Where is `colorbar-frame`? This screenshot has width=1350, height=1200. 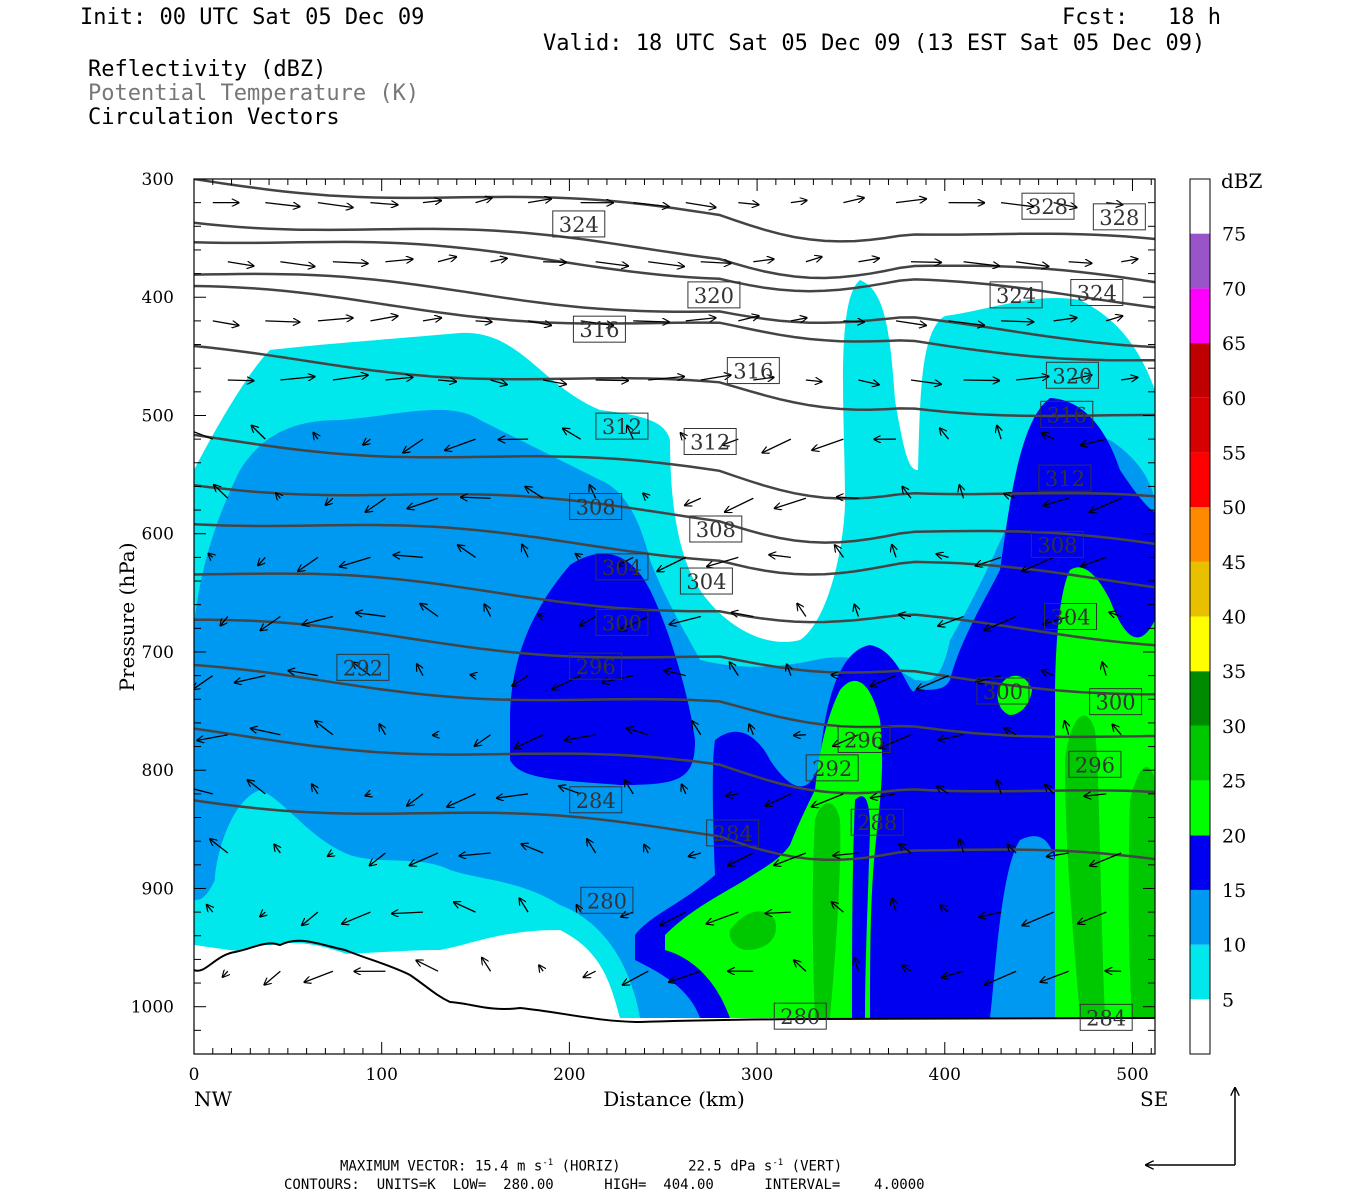
colorbar-frame is located at coordinates (1200, 616).